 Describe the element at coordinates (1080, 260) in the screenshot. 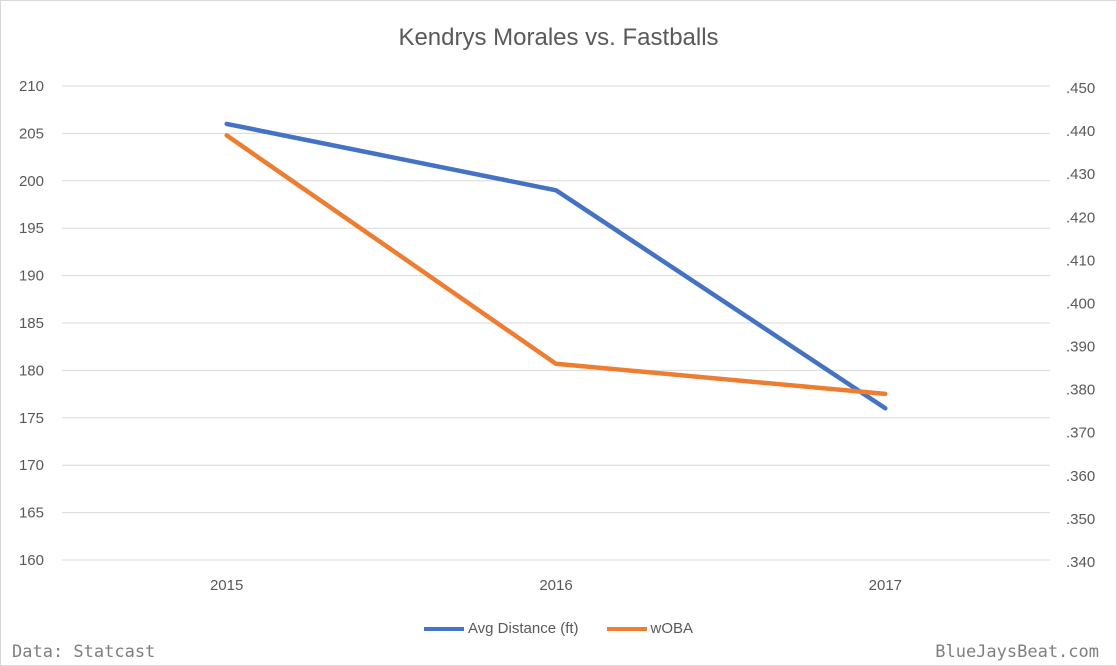

I see `right-tick-label: .410` at that location.